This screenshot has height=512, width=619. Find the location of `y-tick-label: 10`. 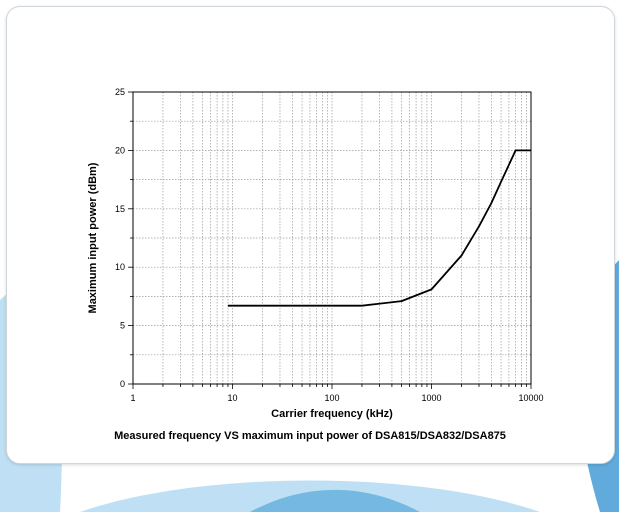

y-tick-label: 10 is located at coordinates (120, 267).